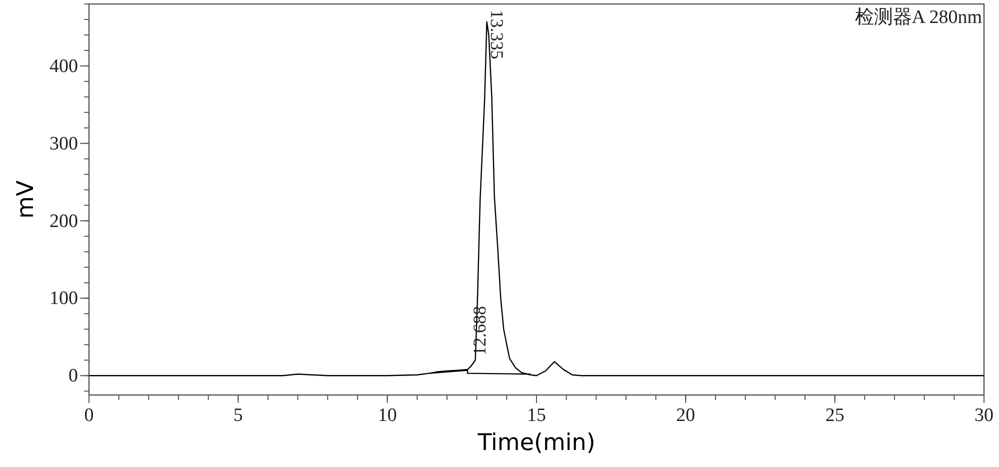 The height and width of the screenshot is (467, 999). I want to click on annotation: 13.335, so click(496, 35).